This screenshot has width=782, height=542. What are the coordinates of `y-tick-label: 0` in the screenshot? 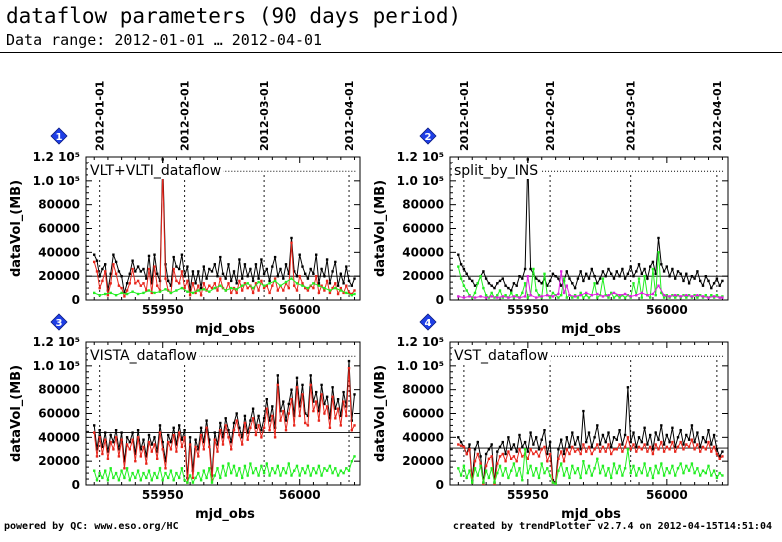 It's located at (76, 485).